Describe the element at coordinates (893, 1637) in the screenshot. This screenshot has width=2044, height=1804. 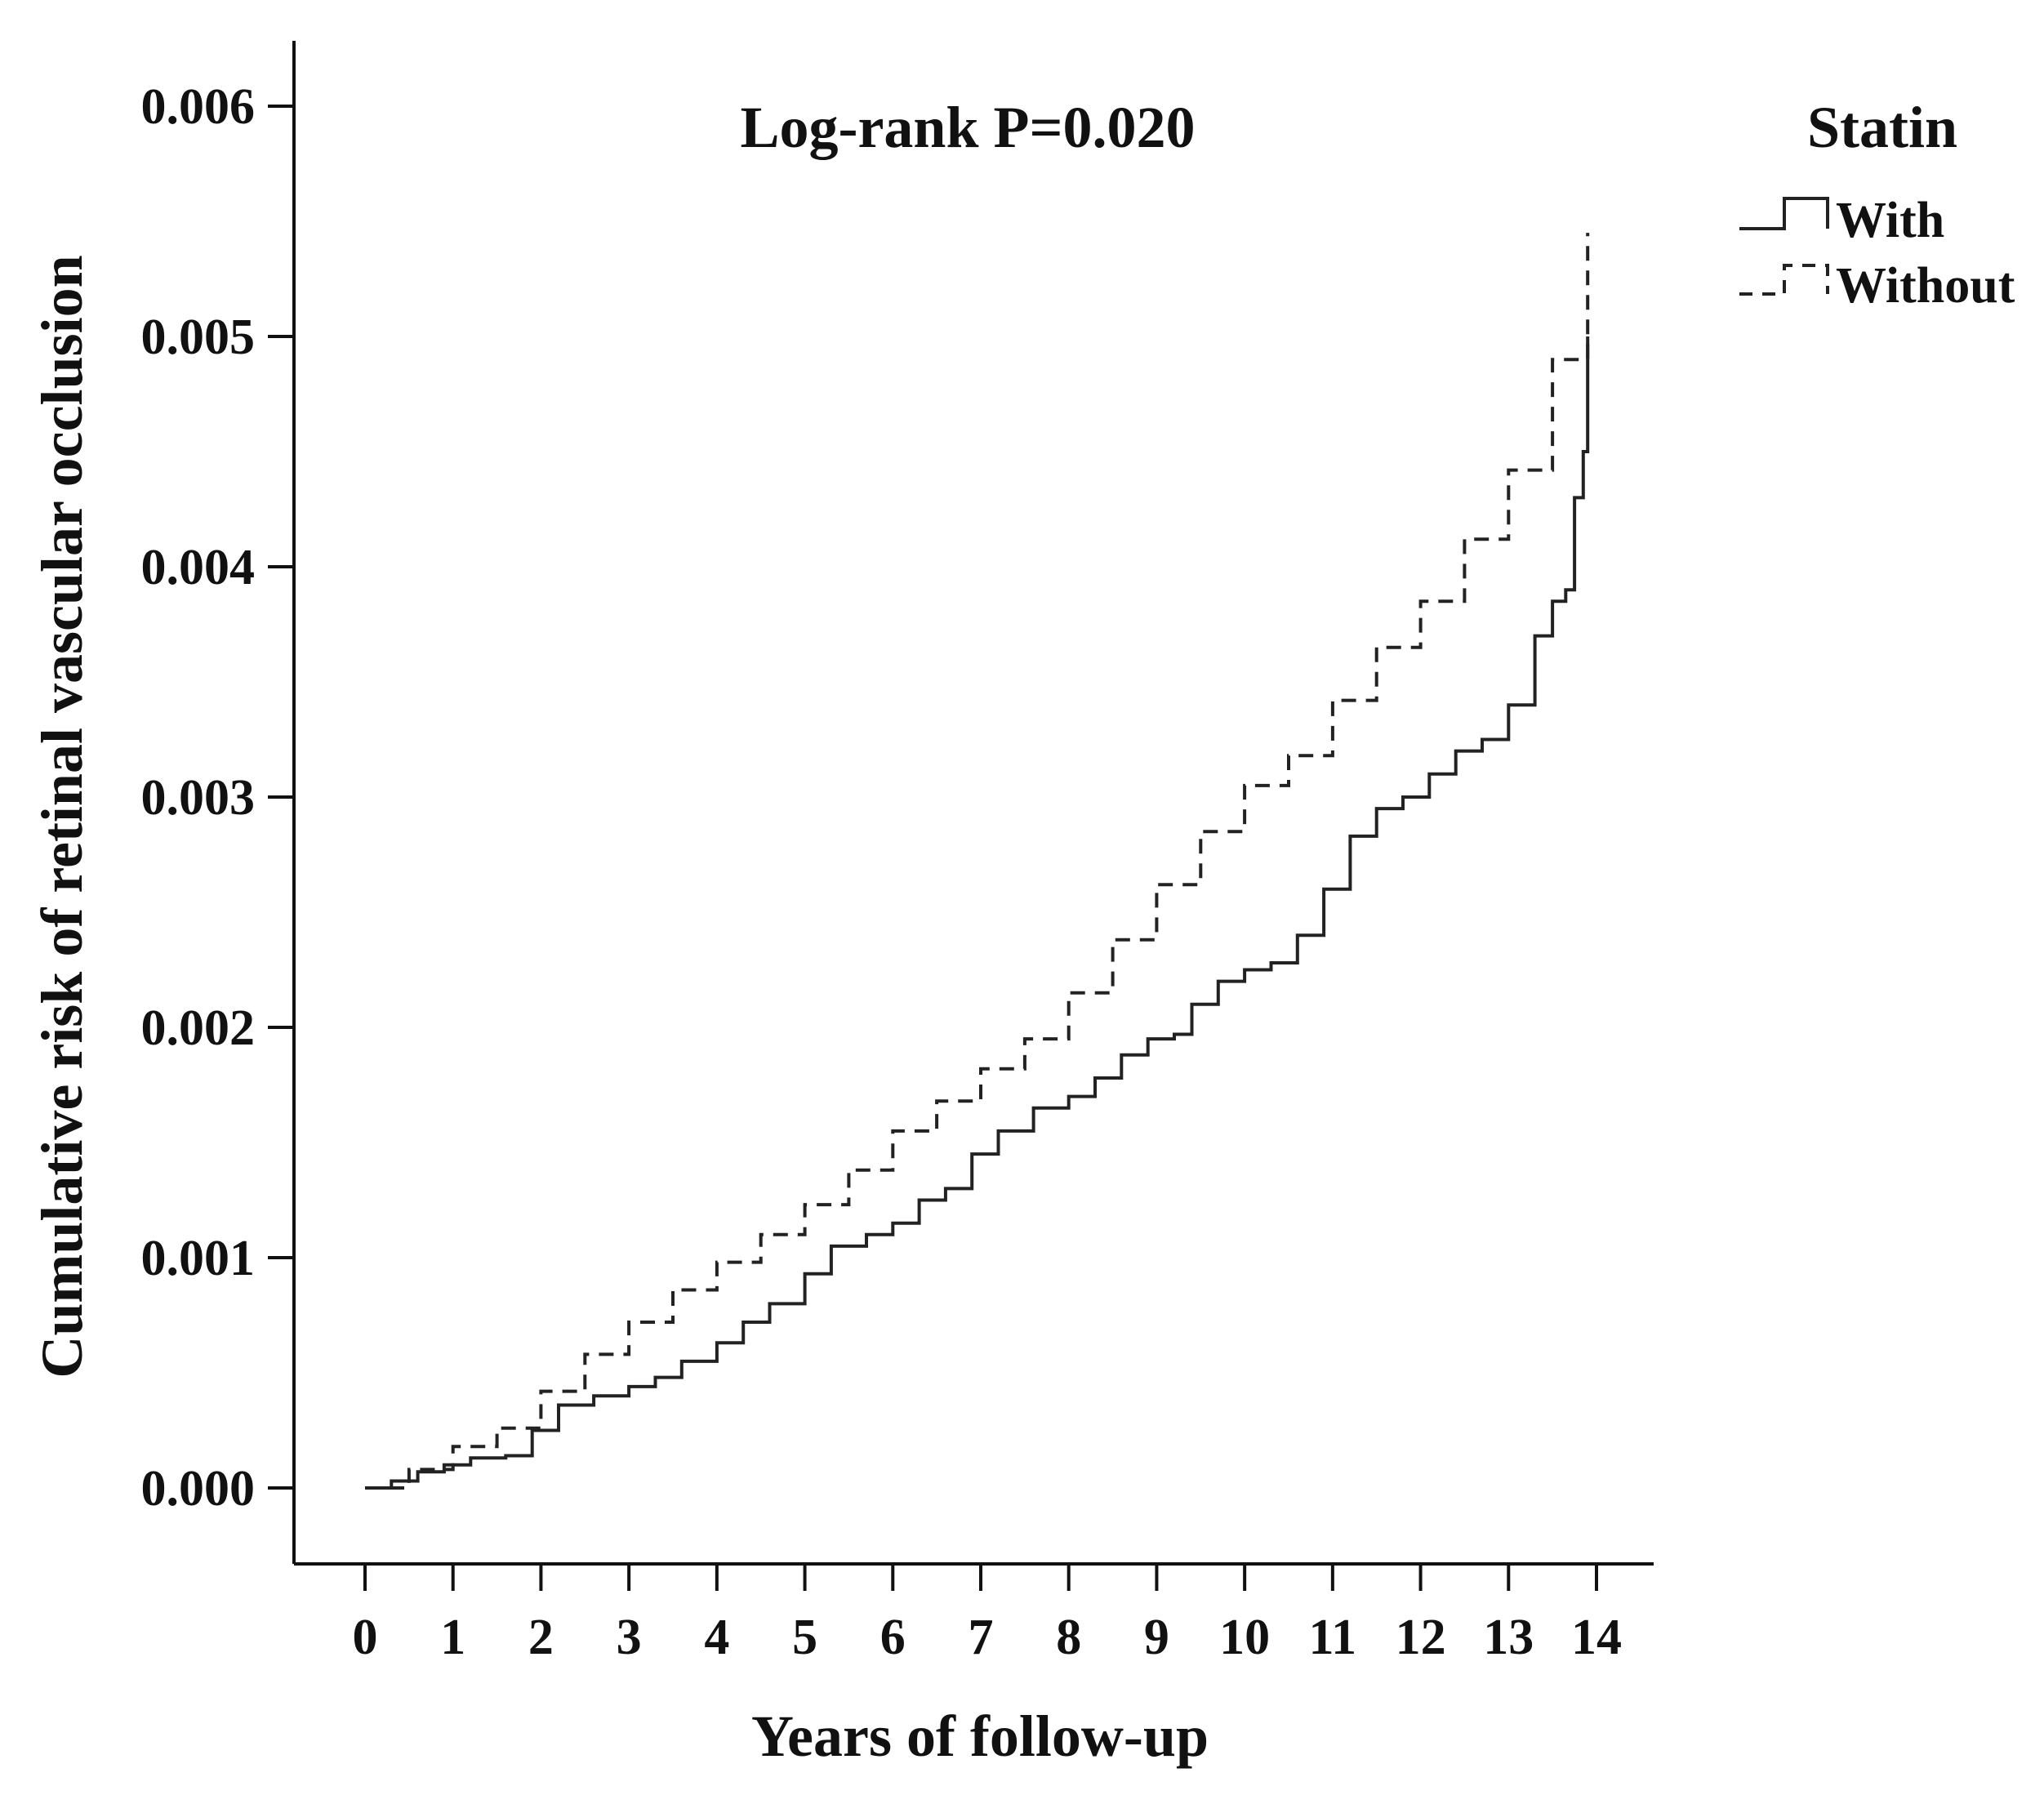
I see `x-tick-label: 6` at that location.